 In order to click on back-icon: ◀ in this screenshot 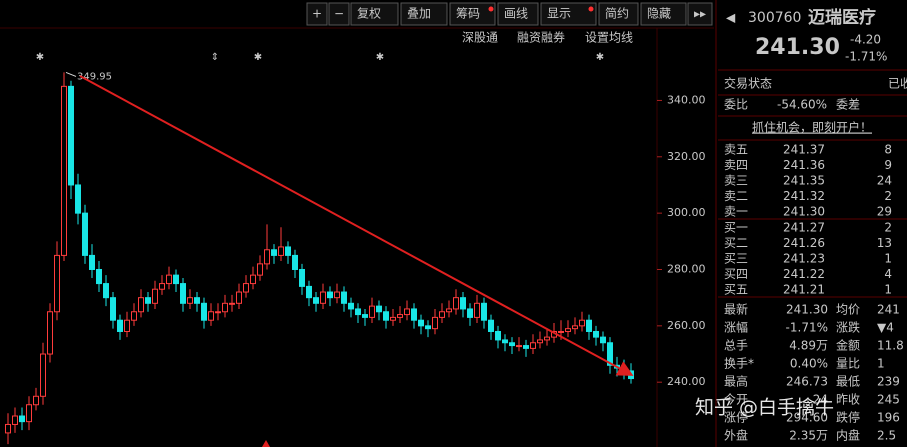, I will do `click(731, 18)`.